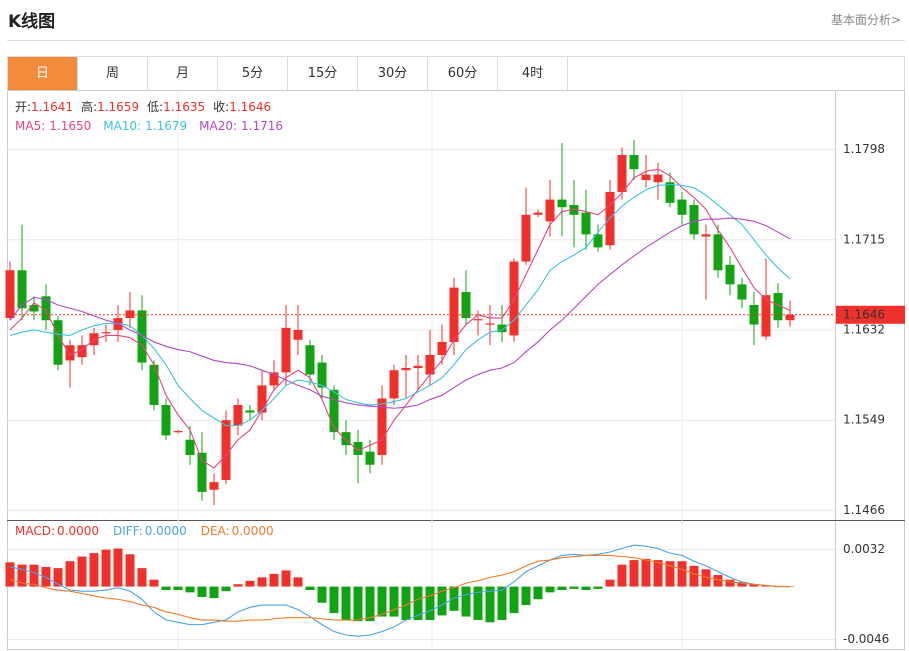  What do you see at coordinates (155, 107) in the screenshot?
I see `legend-text: 低:` at bounding box center [155, 107].